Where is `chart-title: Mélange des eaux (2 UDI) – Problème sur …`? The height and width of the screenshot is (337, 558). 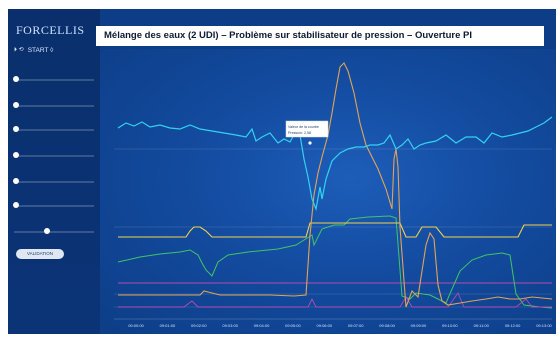
chart-title: Mélange des eaux (2 UDI) – Problème sur … is located at coordinates (320, 36).